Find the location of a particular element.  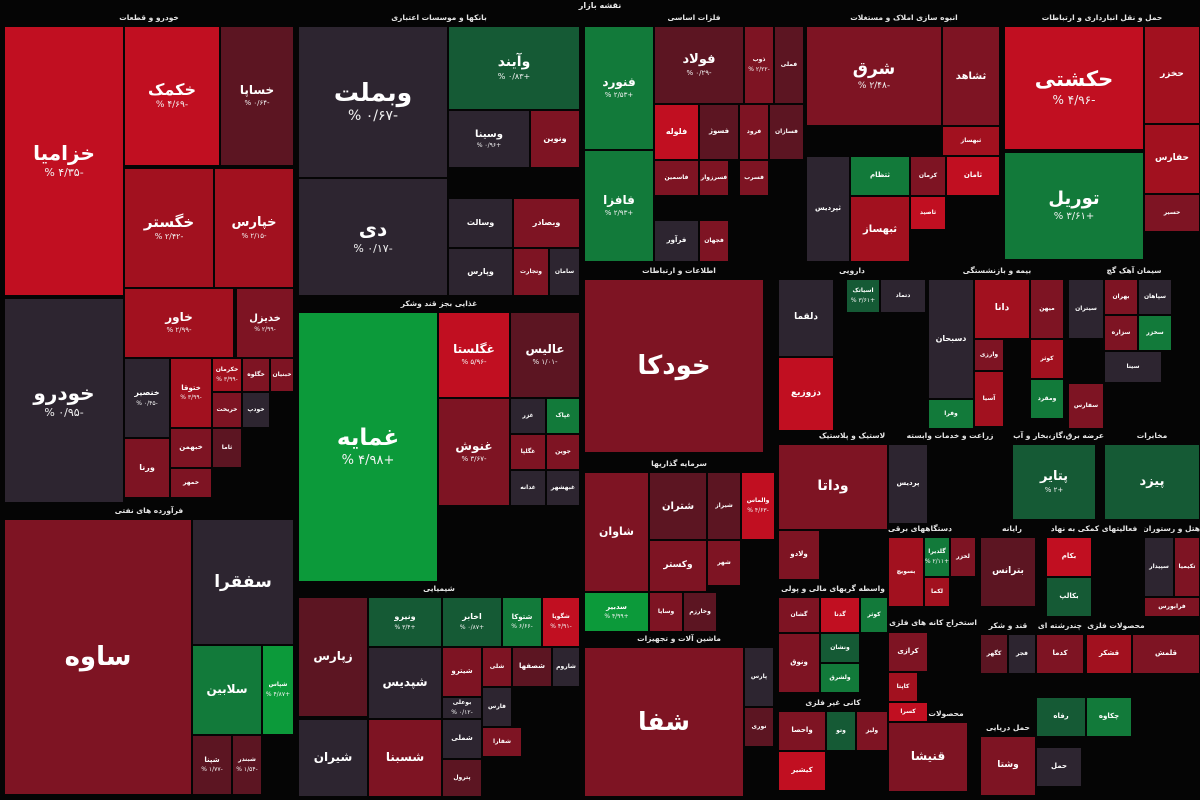

stock-tile: خاور -۲/۹۹ % is located at coordinates (179, 323).